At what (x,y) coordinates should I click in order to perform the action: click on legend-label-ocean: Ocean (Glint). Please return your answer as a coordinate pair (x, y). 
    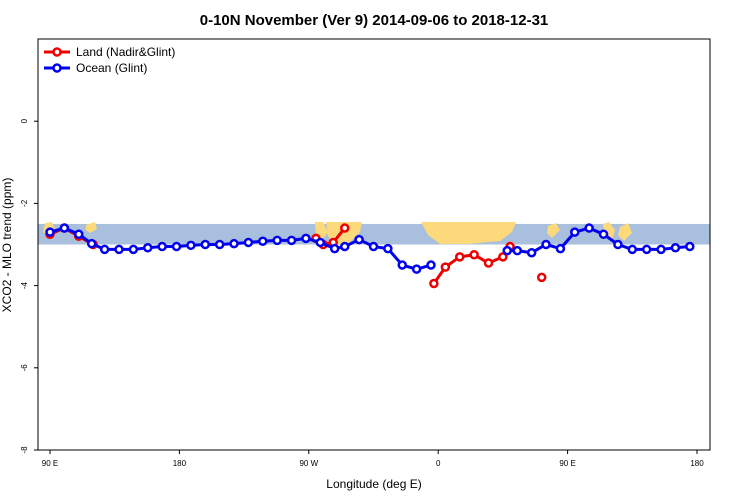
    Looking at the image, I should click on (111, 68).